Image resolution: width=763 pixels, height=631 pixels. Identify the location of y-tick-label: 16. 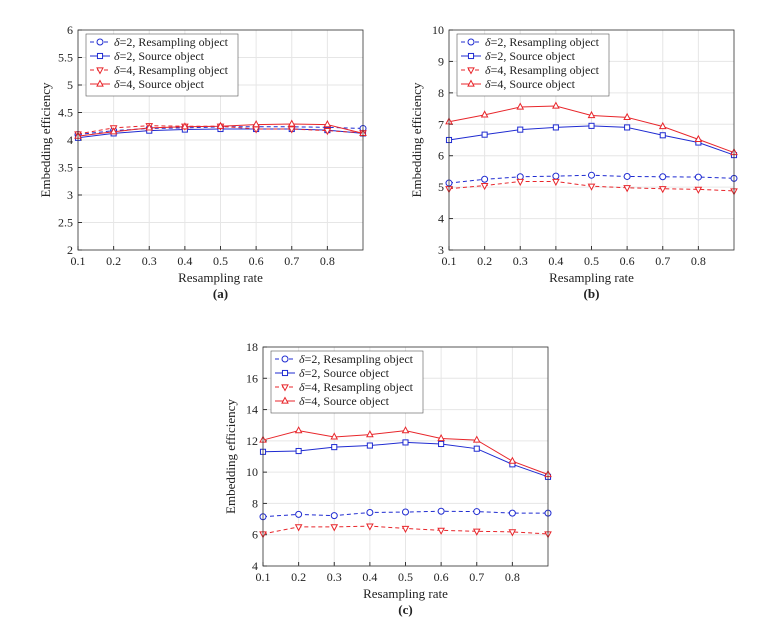
(252, 378).